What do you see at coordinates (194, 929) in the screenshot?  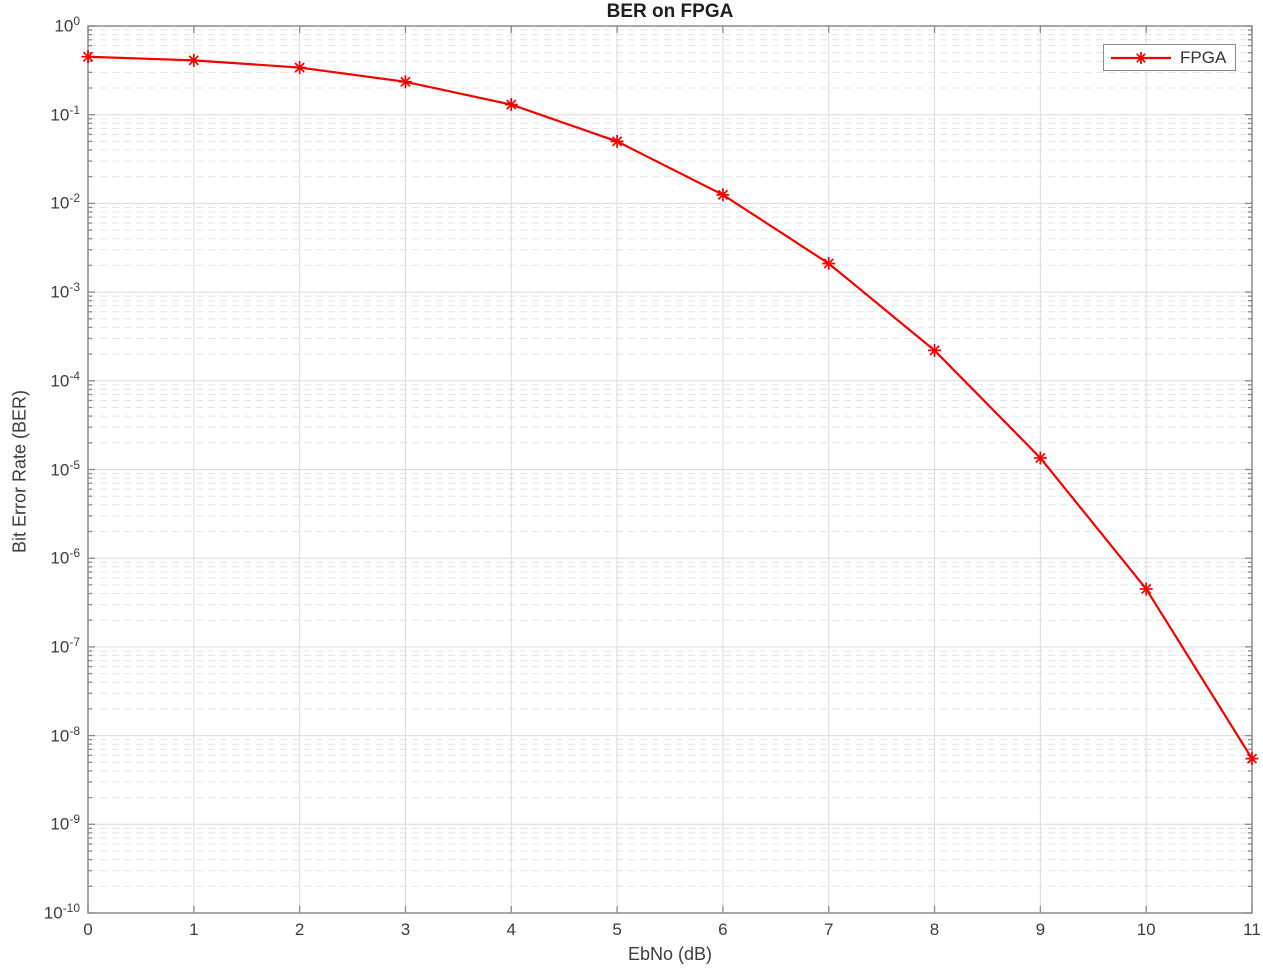 I see `x-tick-label: 1` at bounding box center [194, 929].